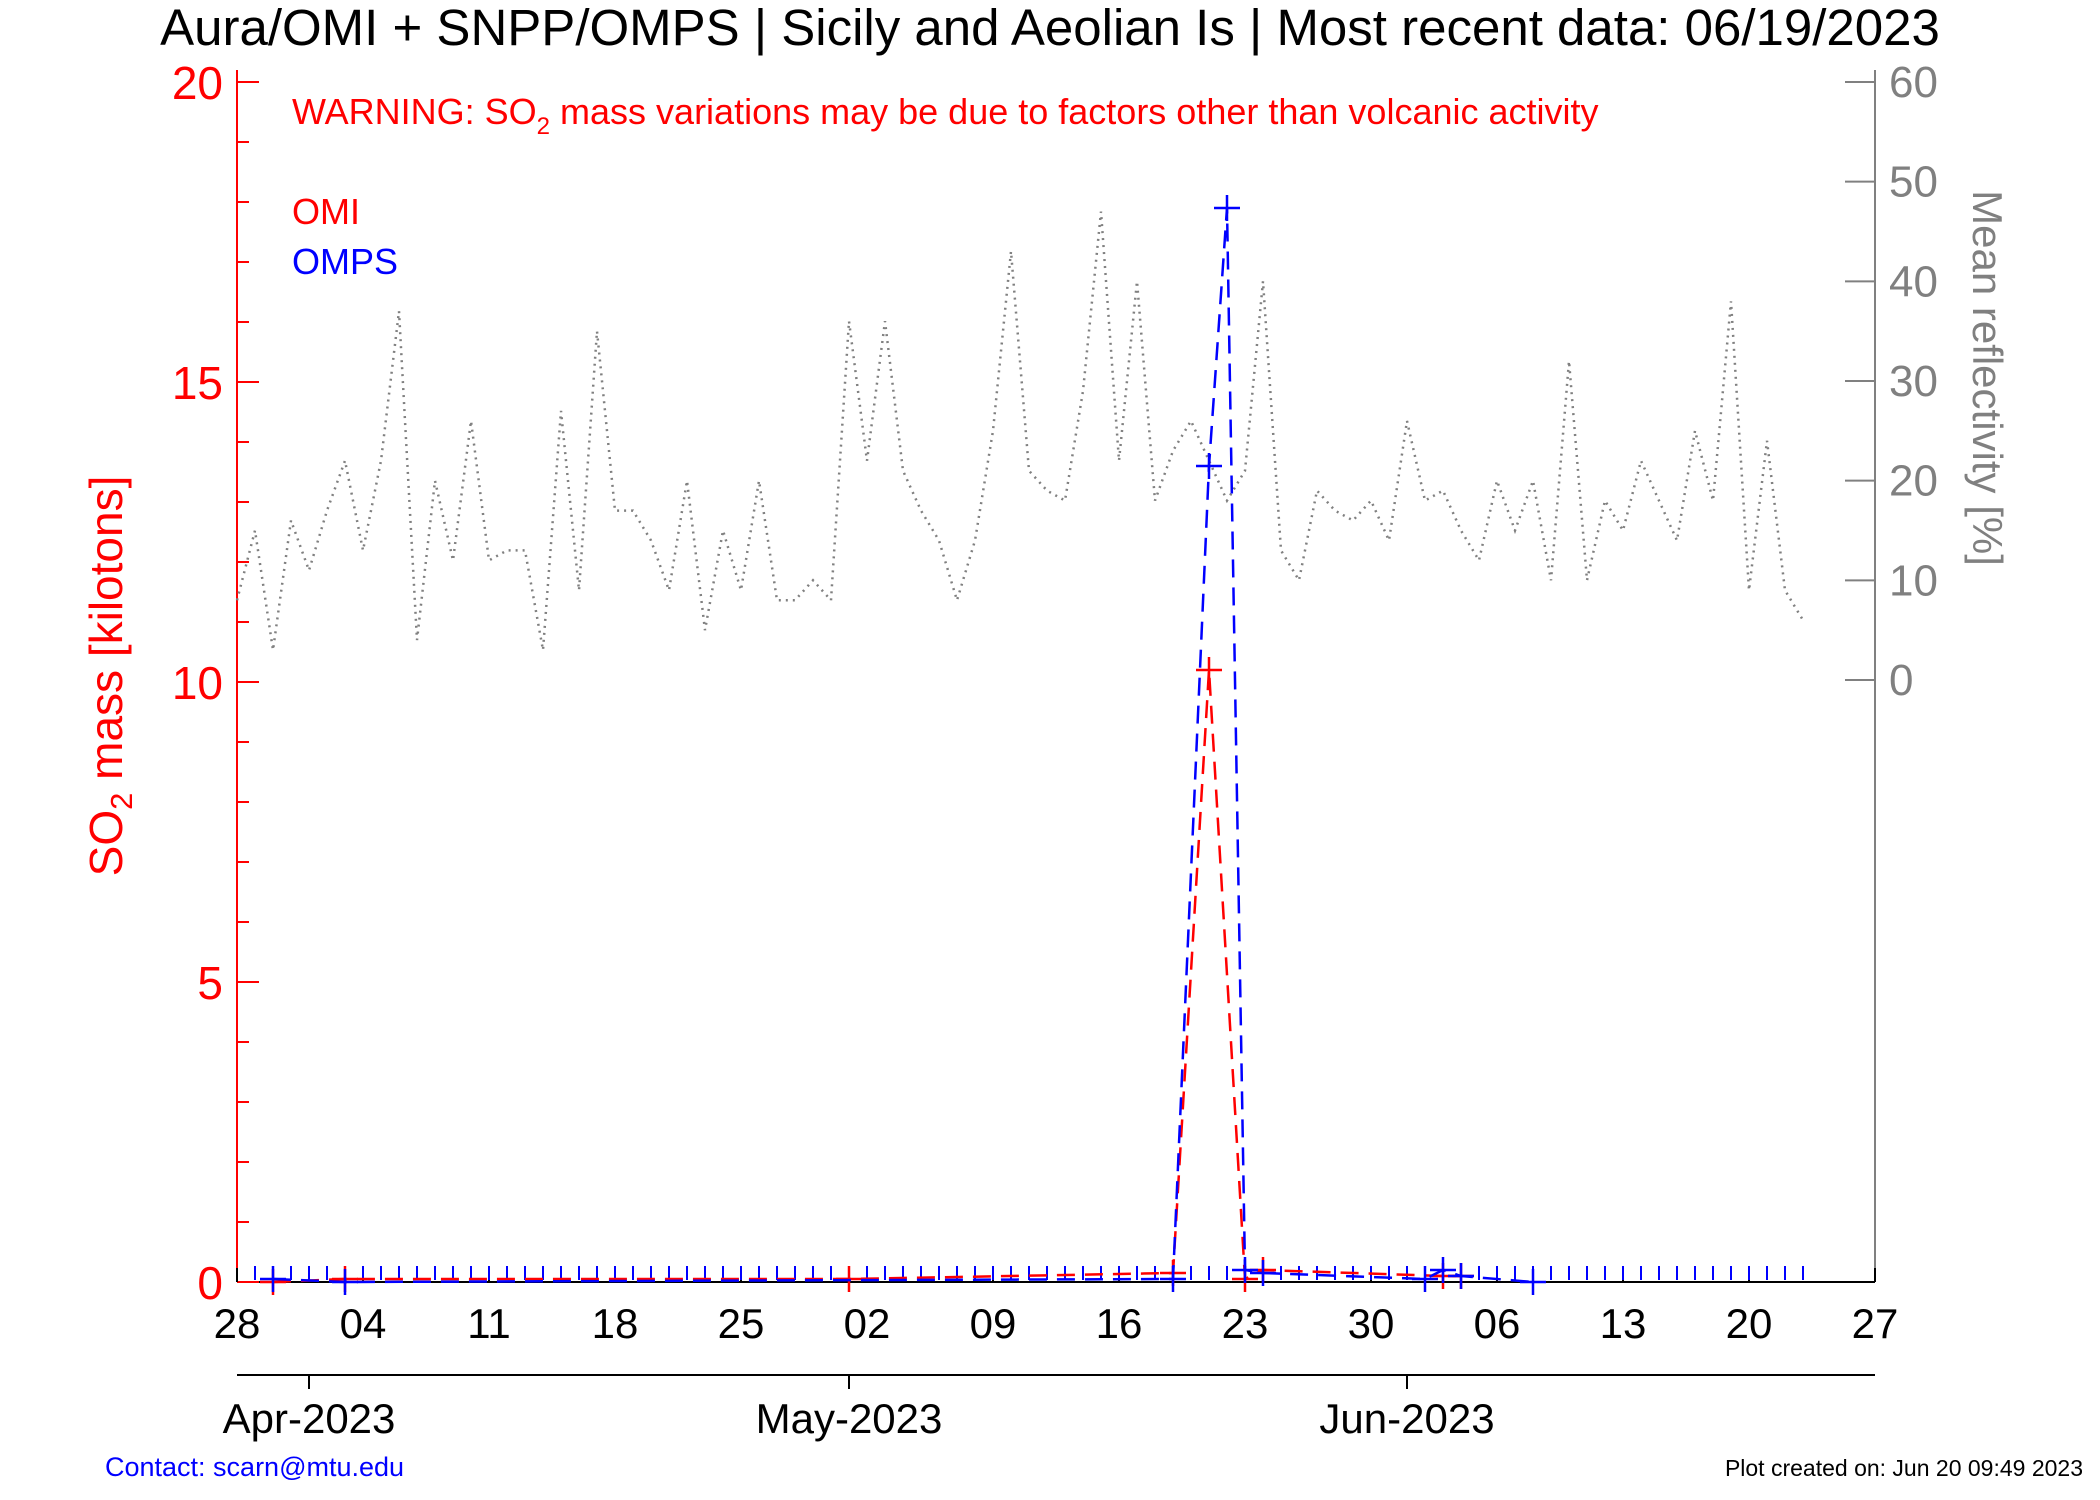  What do you see at coordinates (1901, 680) in the screenshot?
I see `y2-tick-label: 0` at bounding box center [1901, 680].